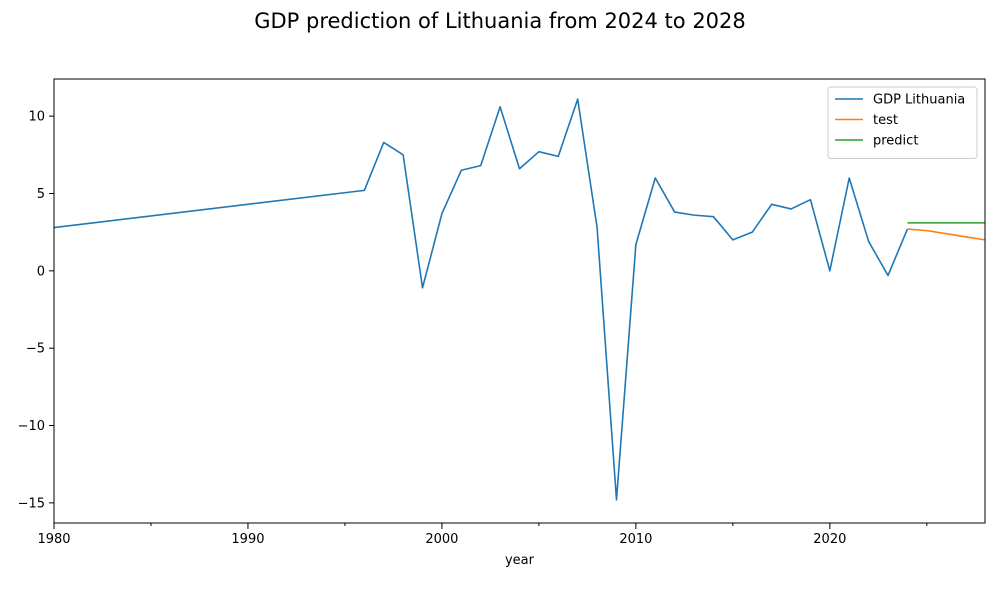  What do you see at coordinates (482, 535) in the screenshot?
I see `x-axis: 1980 1990 2000 2010 2020` at bounding box center [482, 535].